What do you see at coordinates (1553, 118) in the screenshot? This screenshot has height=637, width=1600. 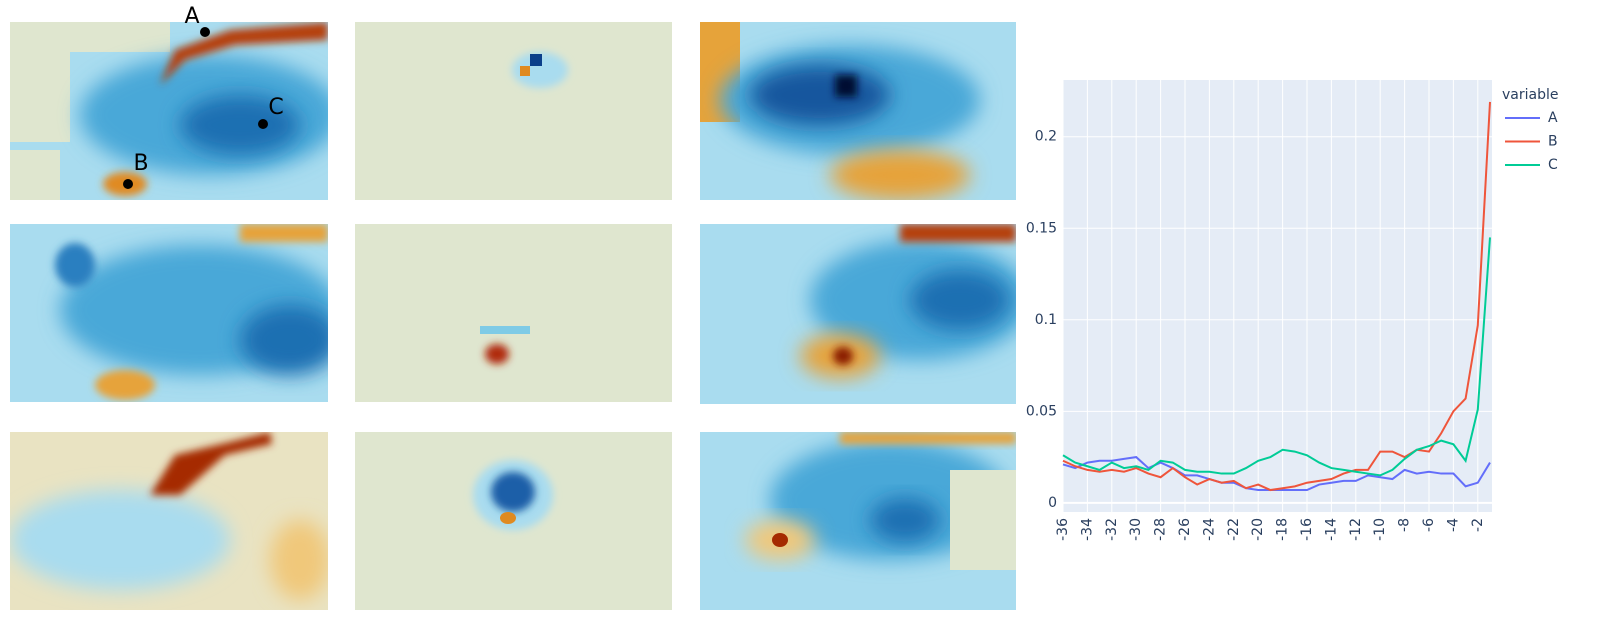 I see `legend-label: A` at bounding box center [1553, 118].